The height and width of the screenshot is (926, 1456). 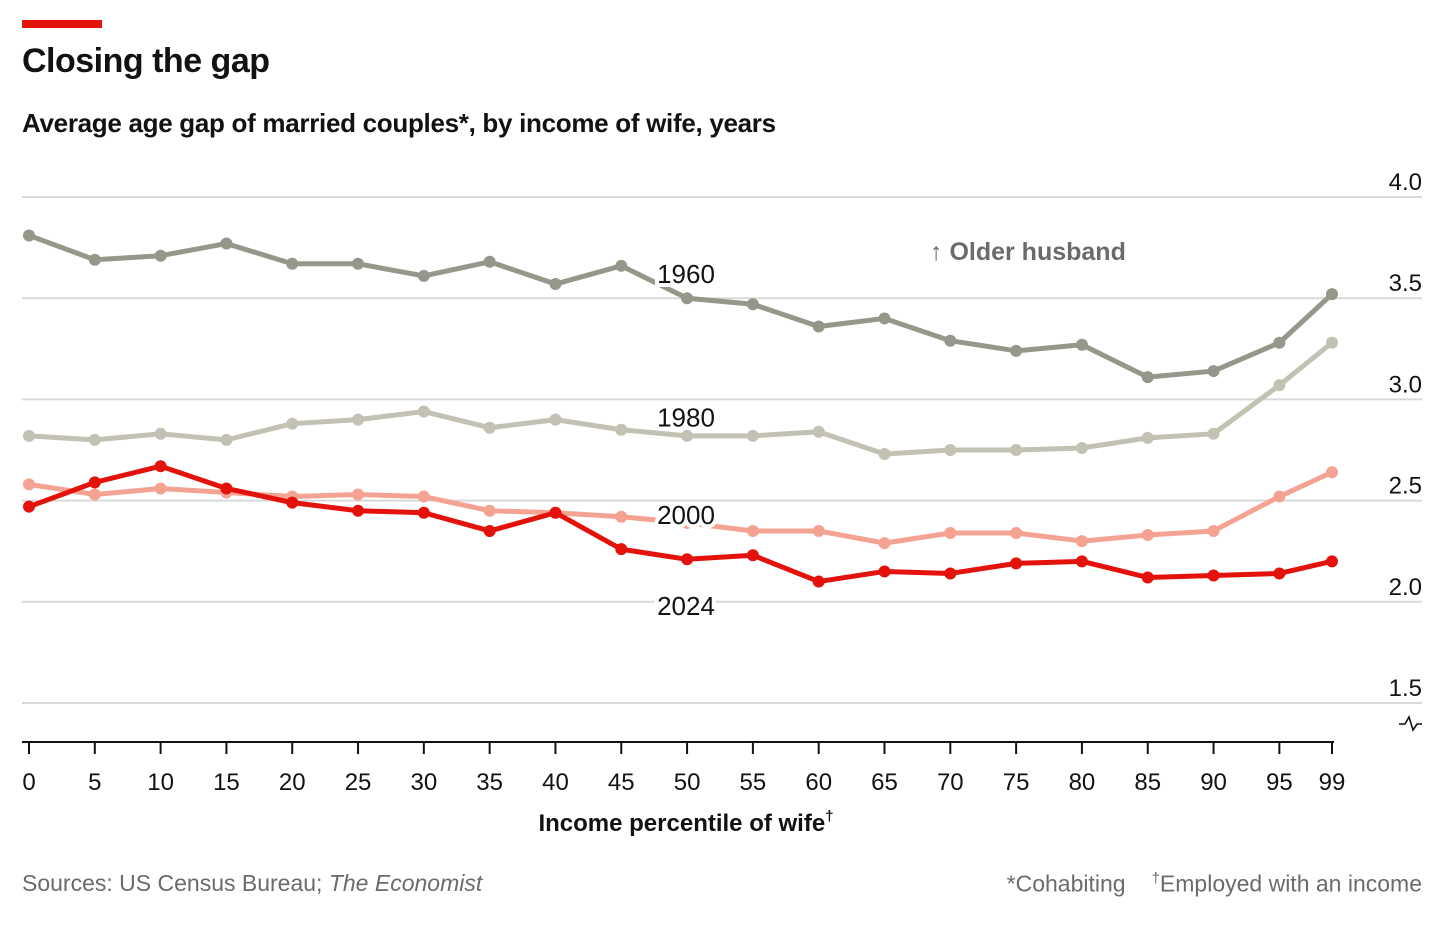 What do you see at coordinates (1405, 283) in the screenshot?
I see `y-tick-label: 3.5` at bounding box center [1405, 283].